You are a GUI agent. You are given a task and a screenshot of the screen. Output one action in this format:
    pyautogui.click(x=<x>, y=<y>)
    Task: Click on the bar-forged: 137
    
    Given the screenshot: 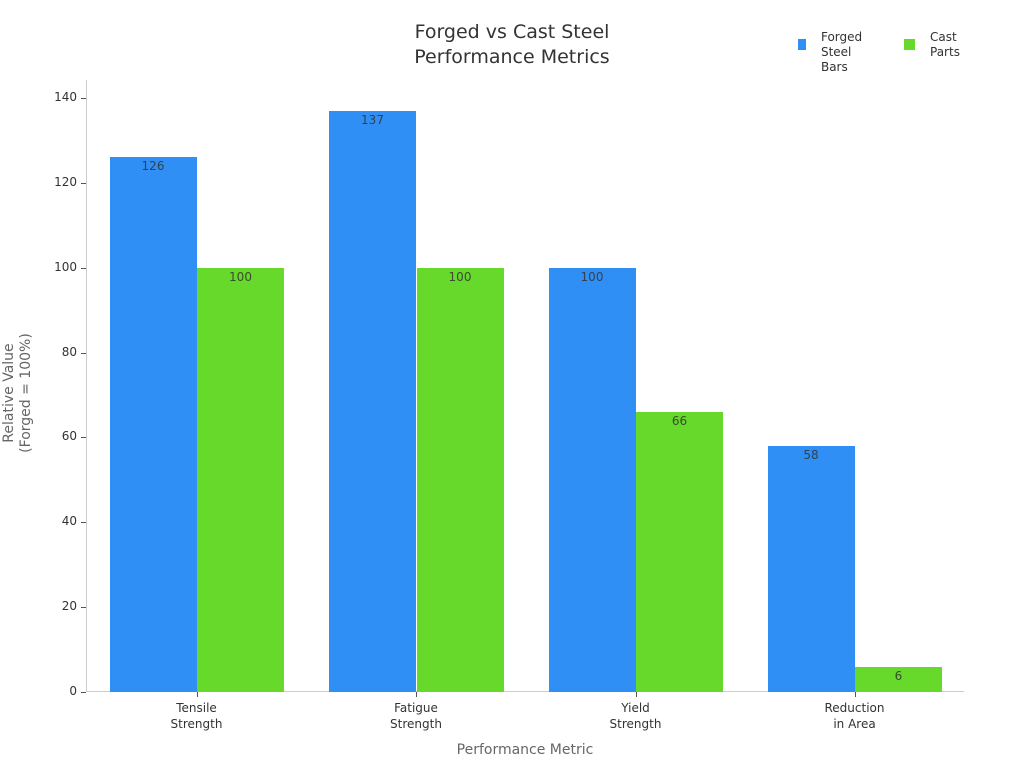 What is the action you would take?
    pyautogui.click(x=372, y=401)
    